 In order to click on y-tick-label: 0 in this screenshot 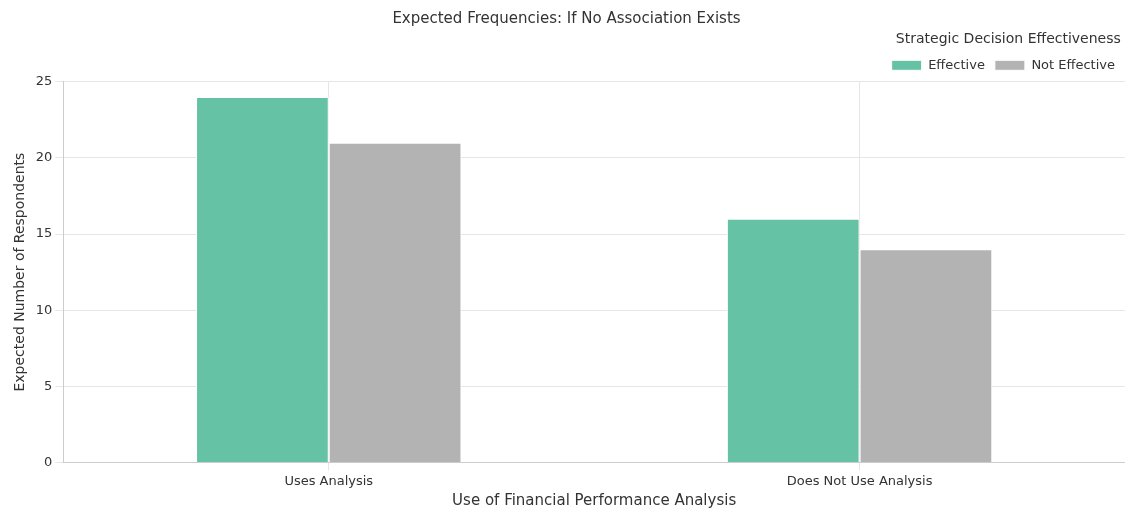, I will do `click(48, 461)`.